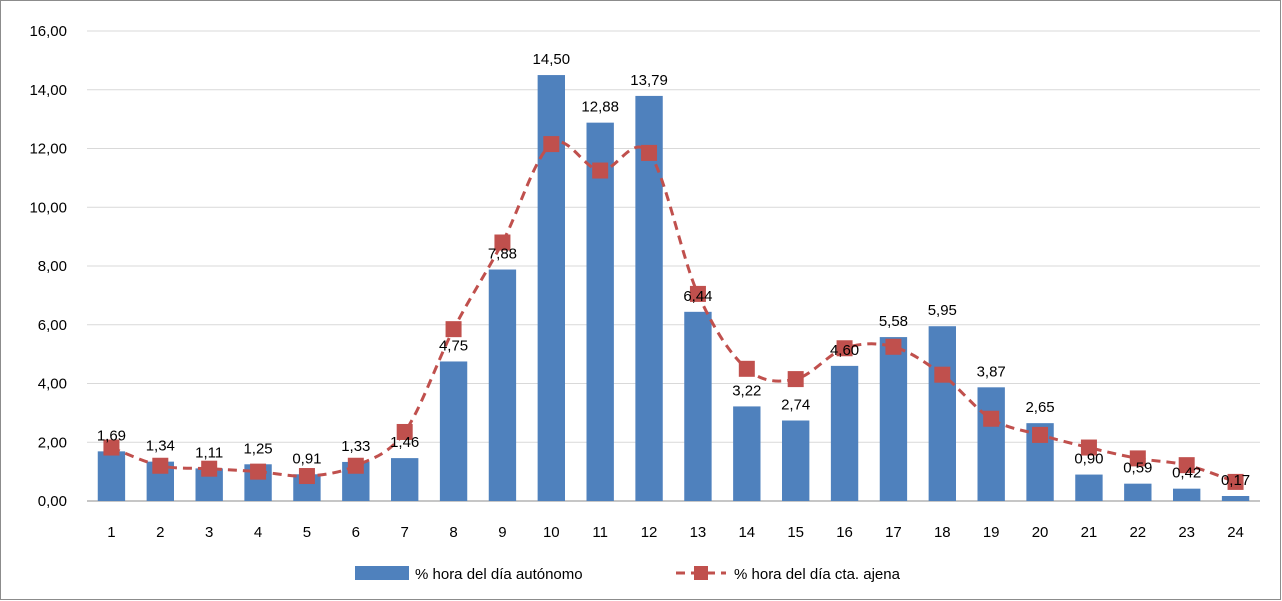  Describe the element at coordinates (746, 390) in the screenshot. I see `bar-data-label: 3,22` at that location.